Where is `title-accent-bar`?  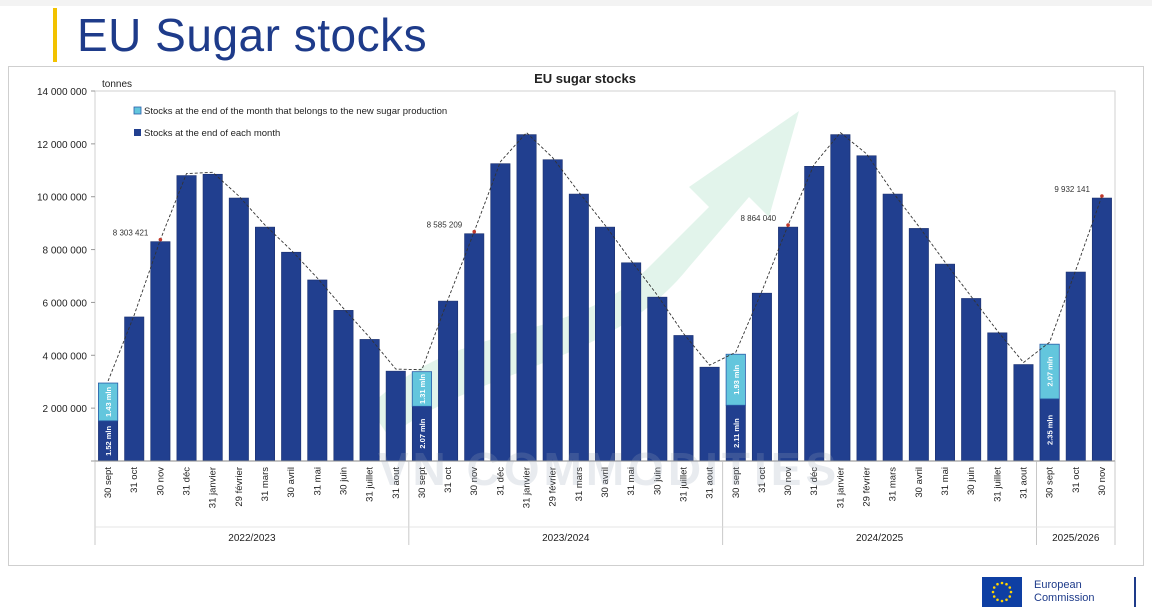
title-accent-bar is located at coordinates (55, 35).